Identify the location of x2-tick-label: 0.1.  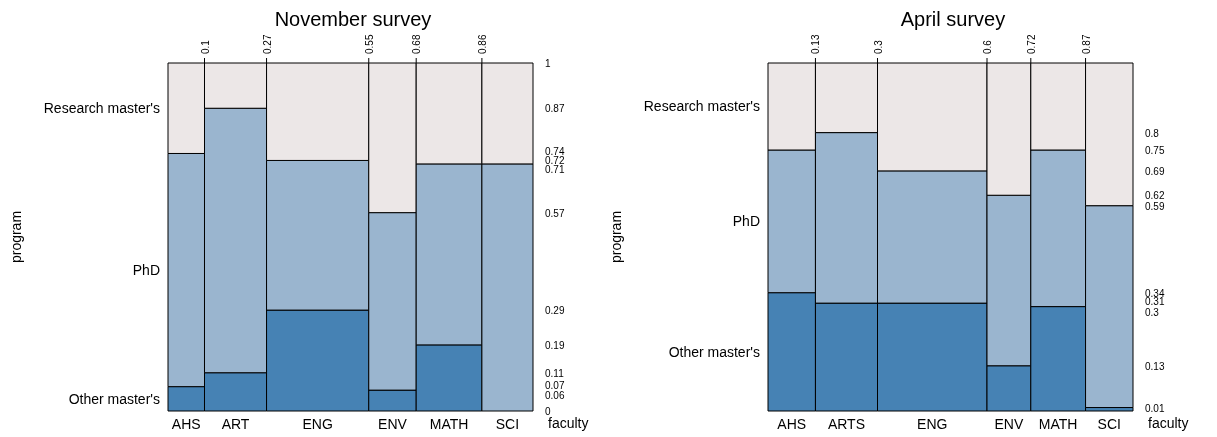
(205, 46).